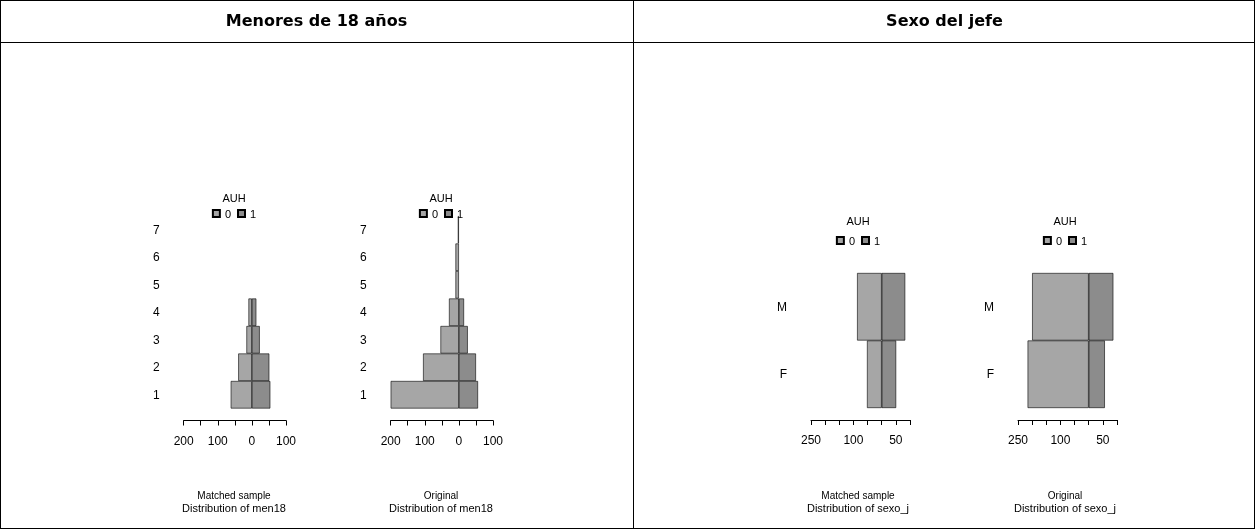  Describe the element at coordinates (316, 21) in the screenshot. I see `chart-title: Menores de 18 años` at that location.